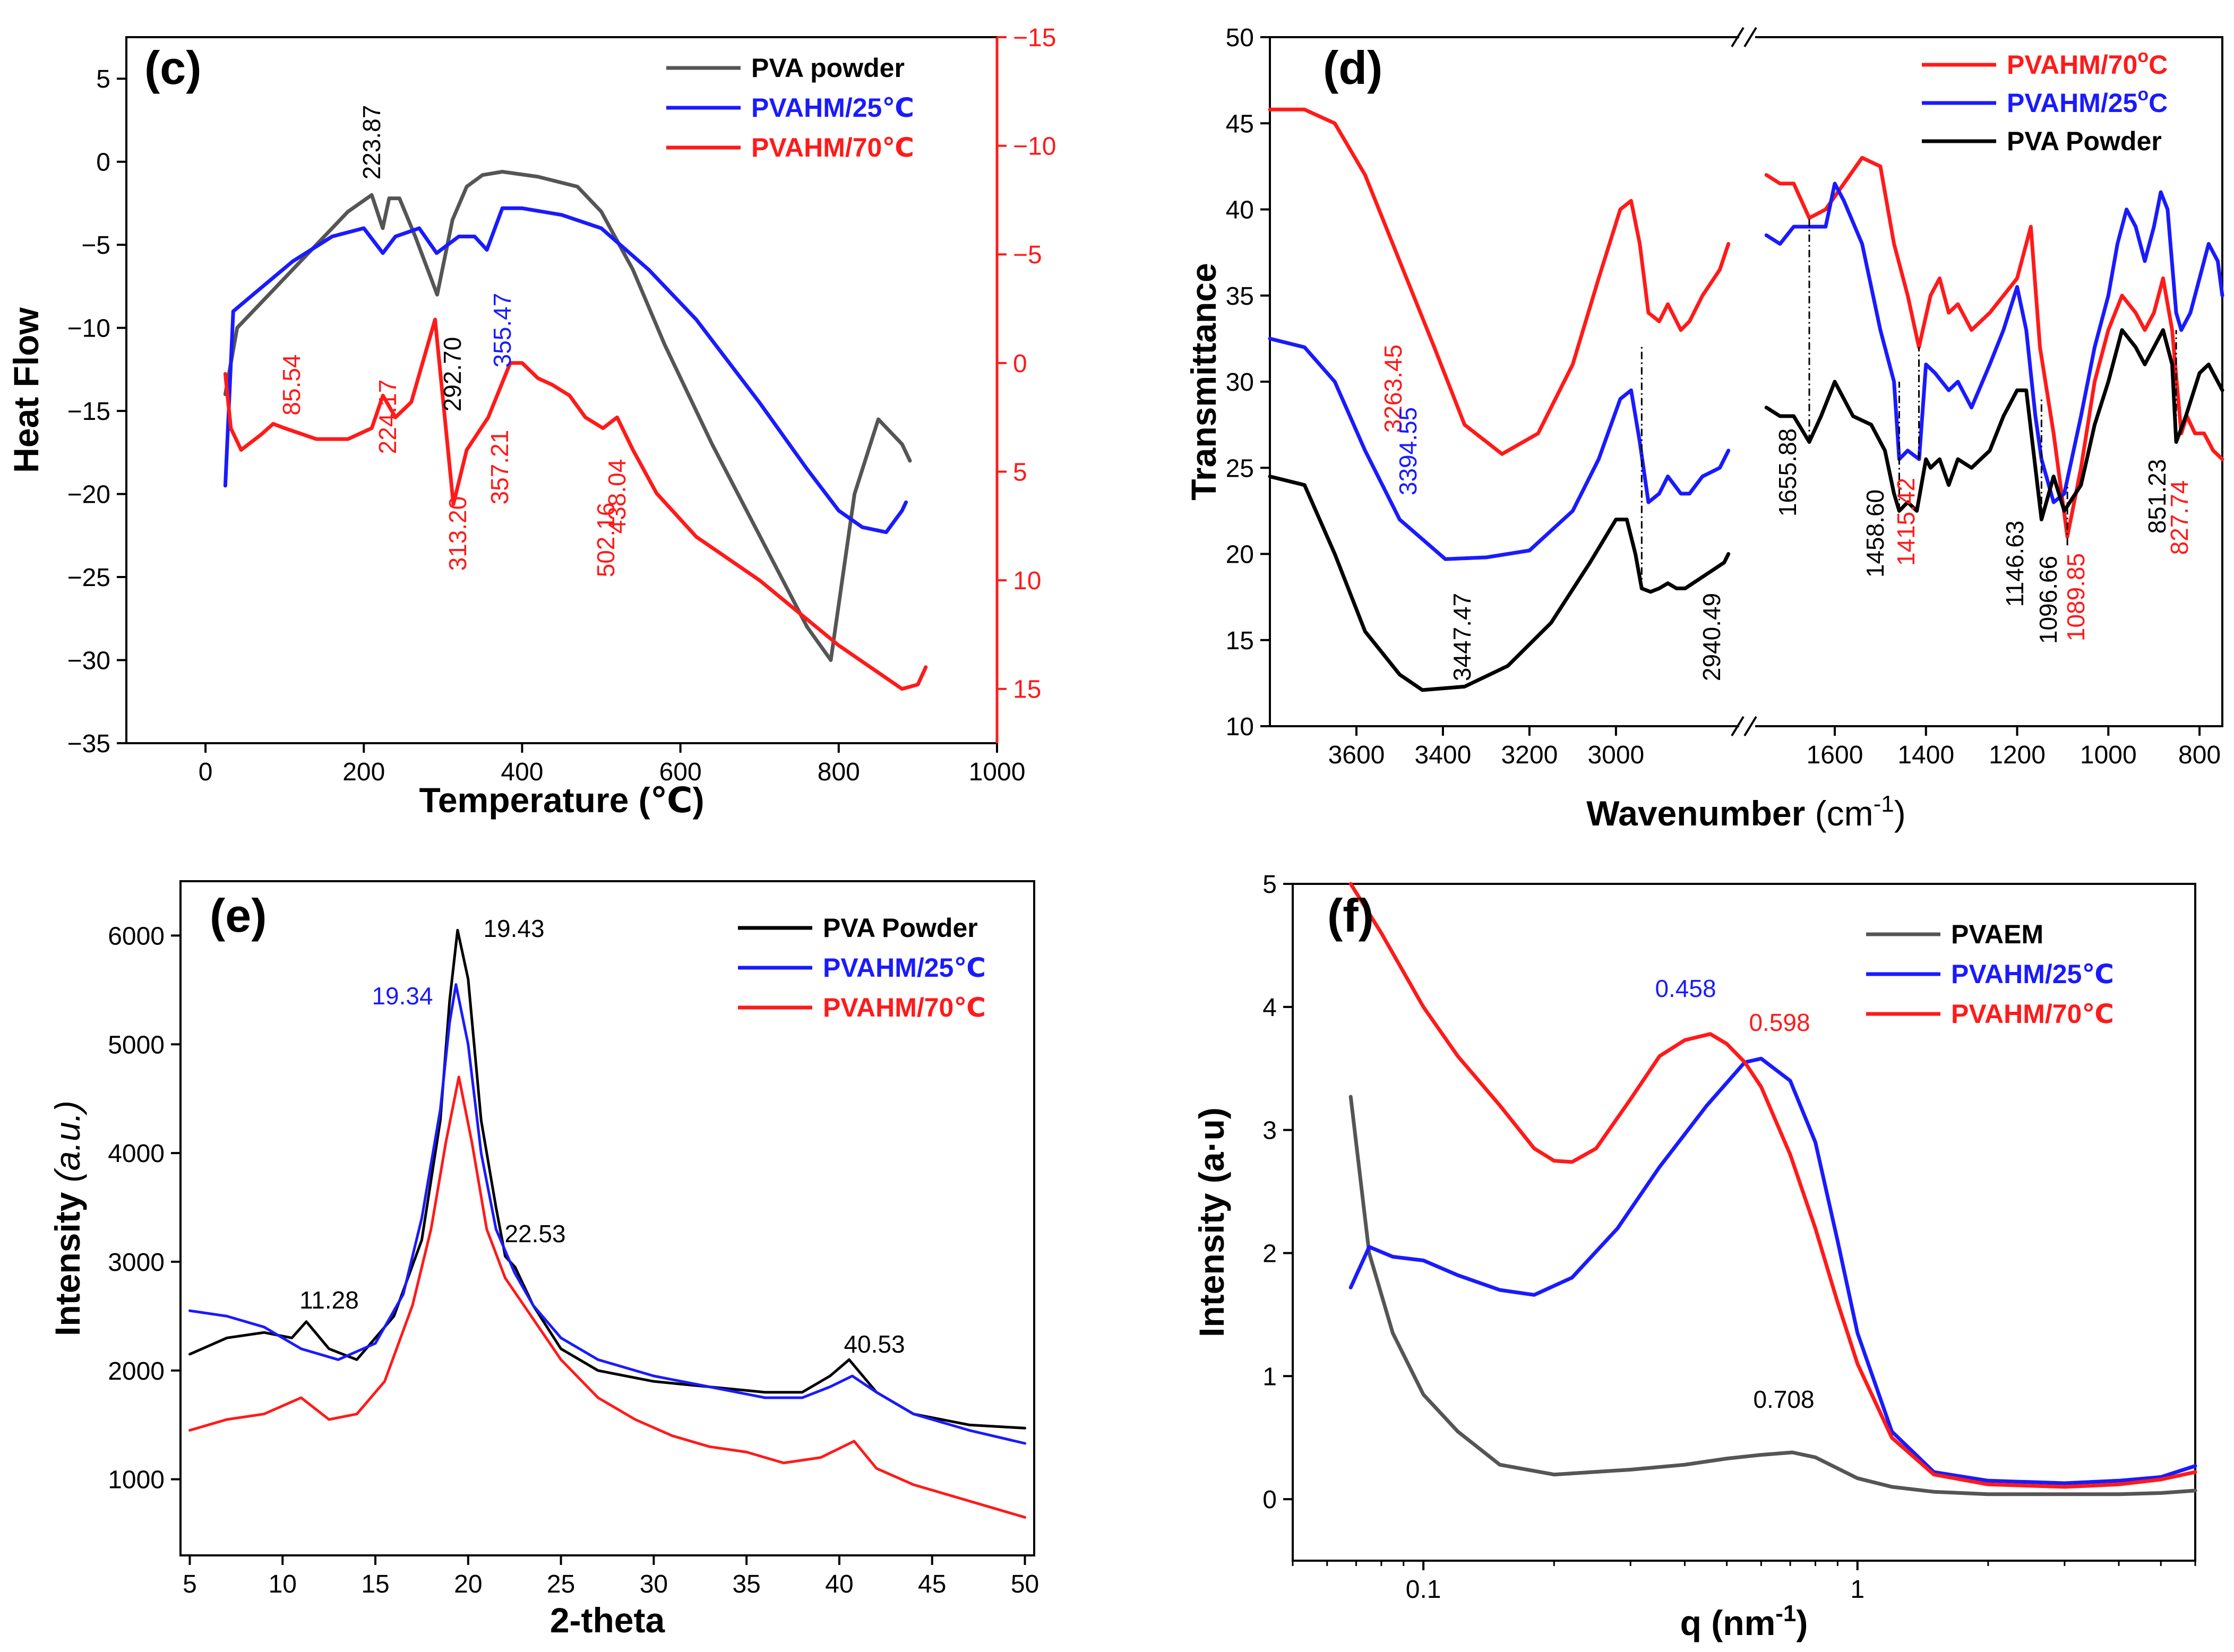  I want to click on y-axis-title-d: Transmittance, so click(1203, 382).